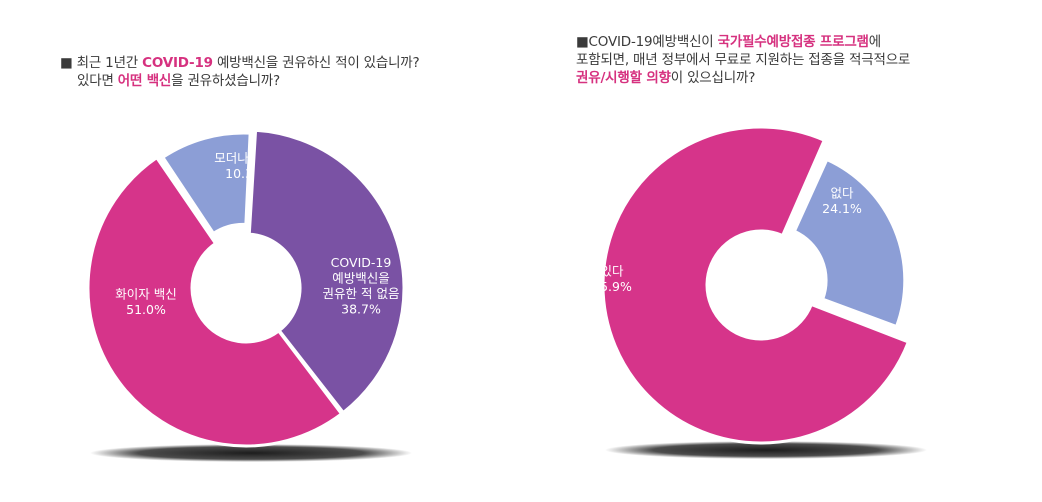 This screenshot has width=1042, height=502. Describe the element at coordinates (101, 63) in the screenshot. I see `question-text: ■ 최근 1년간` at that location.